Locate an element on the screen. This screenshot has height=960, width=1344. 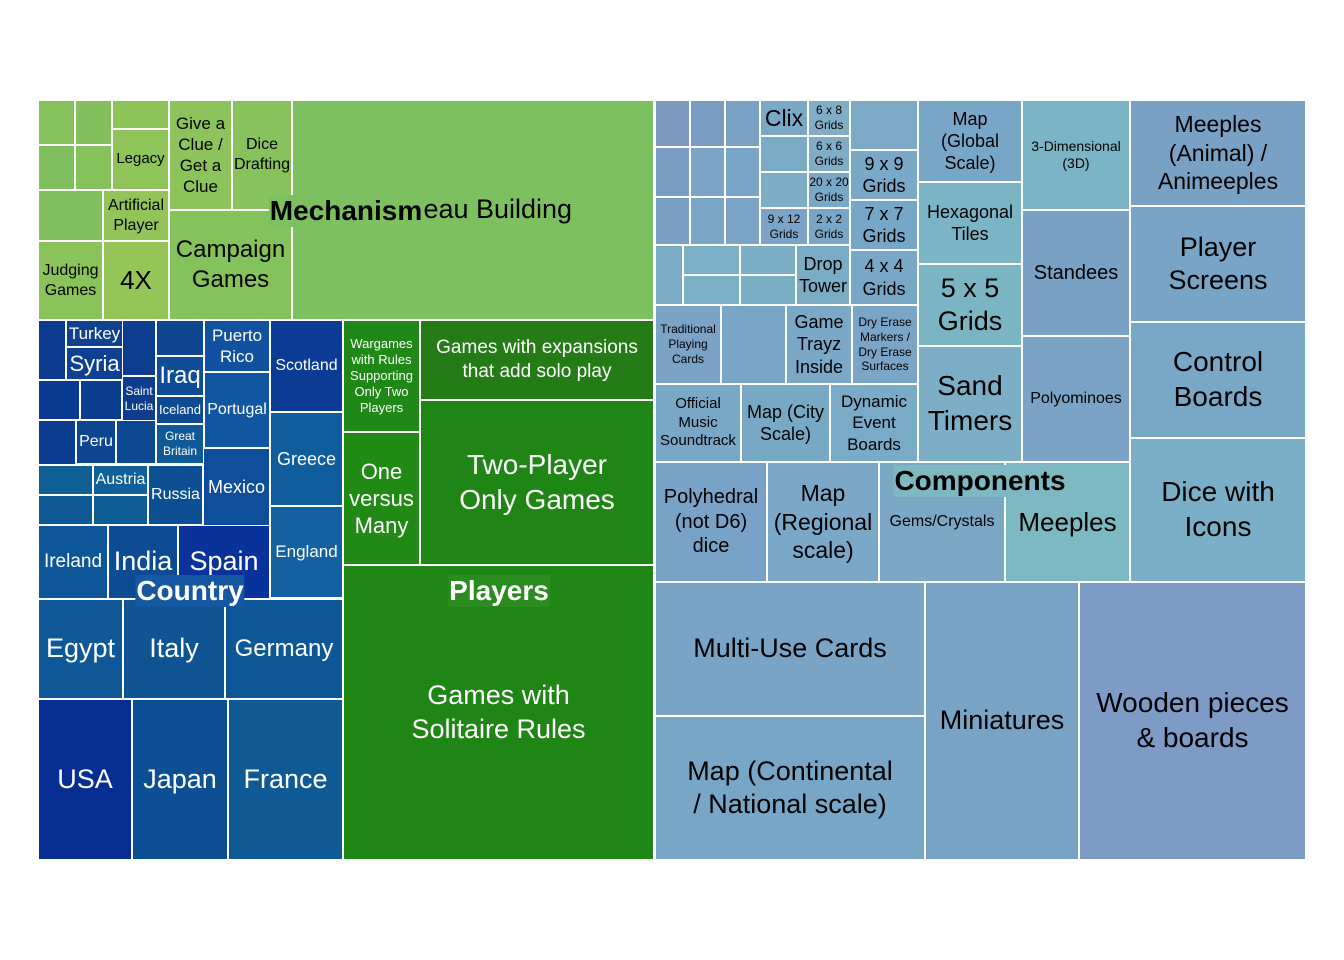
tile-label: Sand Timers is located at coordinates (970, 403).